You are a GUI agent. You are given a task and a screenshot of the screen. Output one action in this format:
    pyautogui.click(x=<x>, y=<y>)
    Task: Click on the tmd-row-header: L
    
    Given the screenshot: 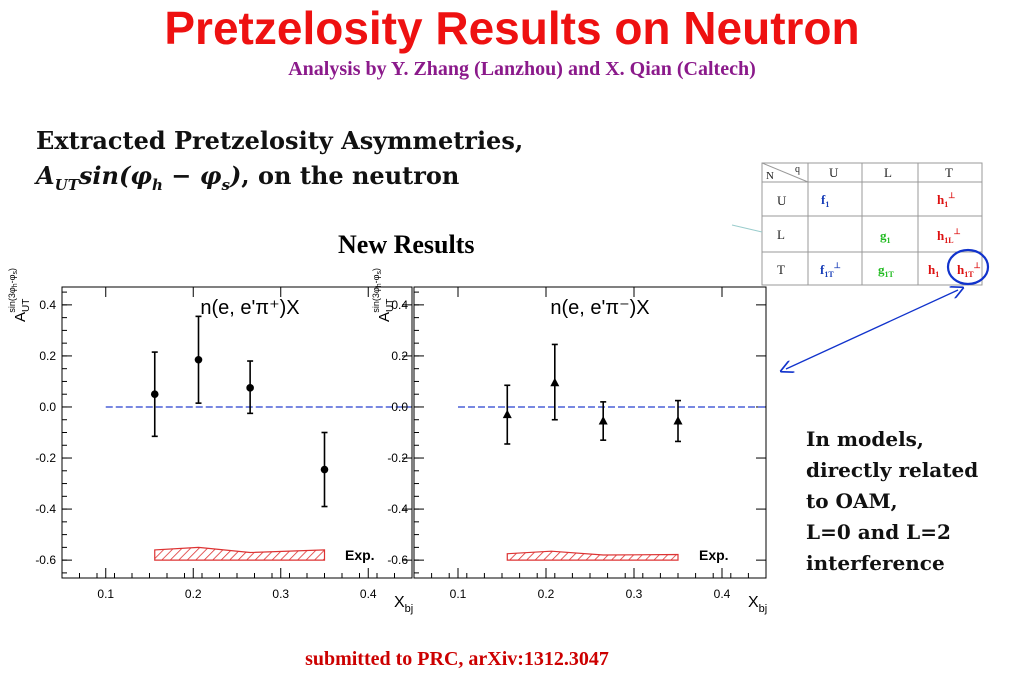 What is the action you would take?
    pyautogui.click(x=781, y=234)
    